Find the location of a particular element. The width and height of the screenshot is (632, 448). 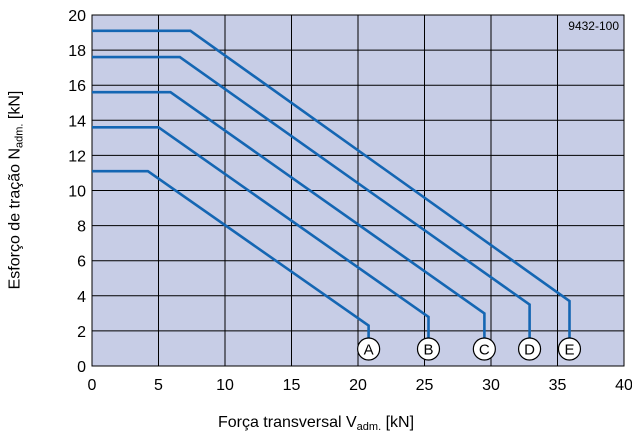

y-tick-label: 12 is located at coordinates (77, 156).